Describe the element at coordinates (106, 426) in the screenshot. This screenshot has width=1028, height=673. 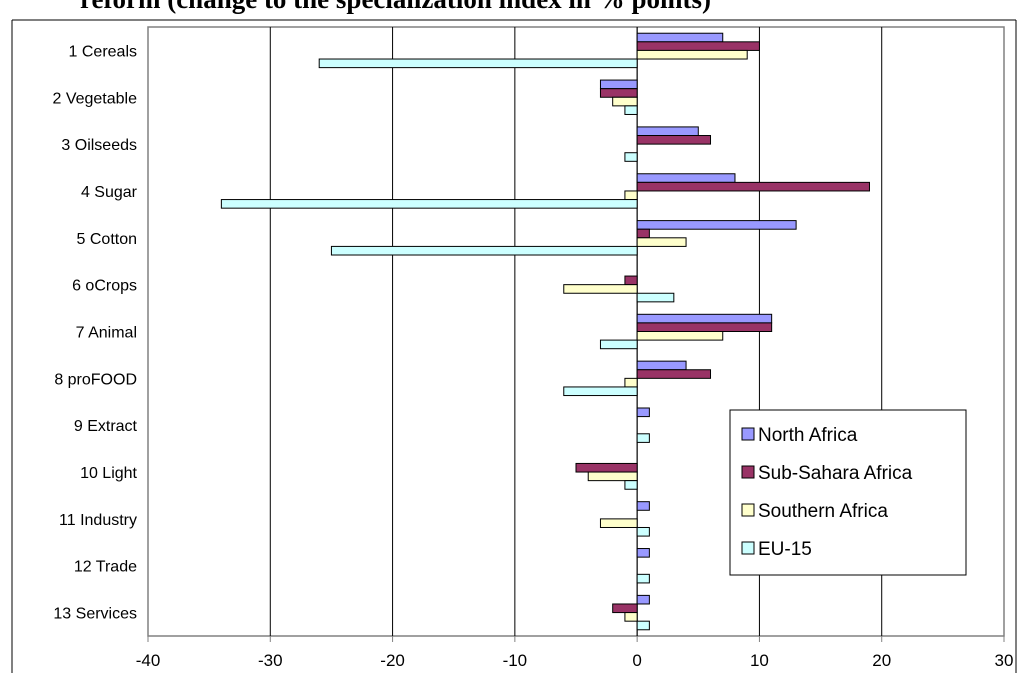
I see `category-label: 9 Extract` at that location.